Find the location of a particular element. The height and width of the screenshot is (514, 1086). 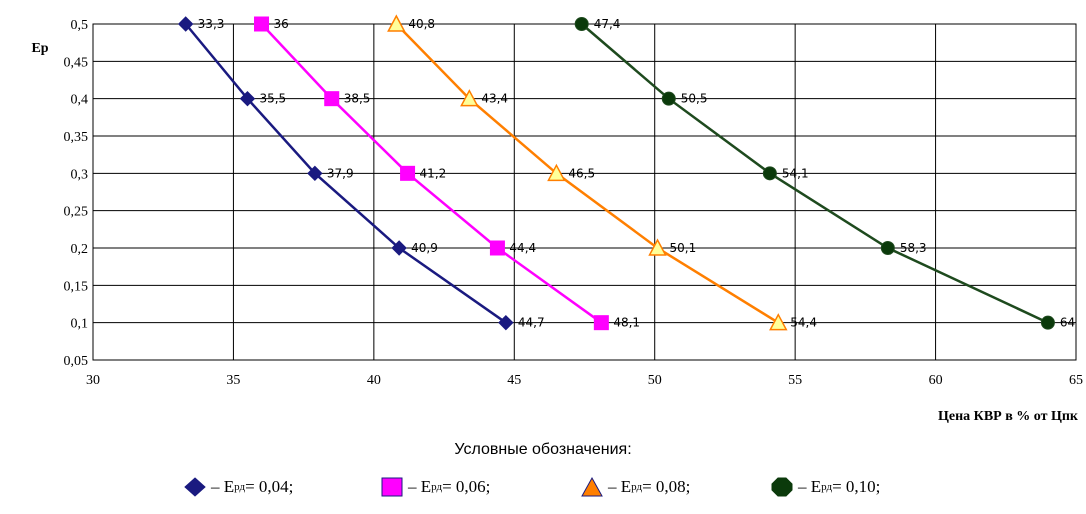

y-tick-label: 0,5 is located at coordinates (80, 25).